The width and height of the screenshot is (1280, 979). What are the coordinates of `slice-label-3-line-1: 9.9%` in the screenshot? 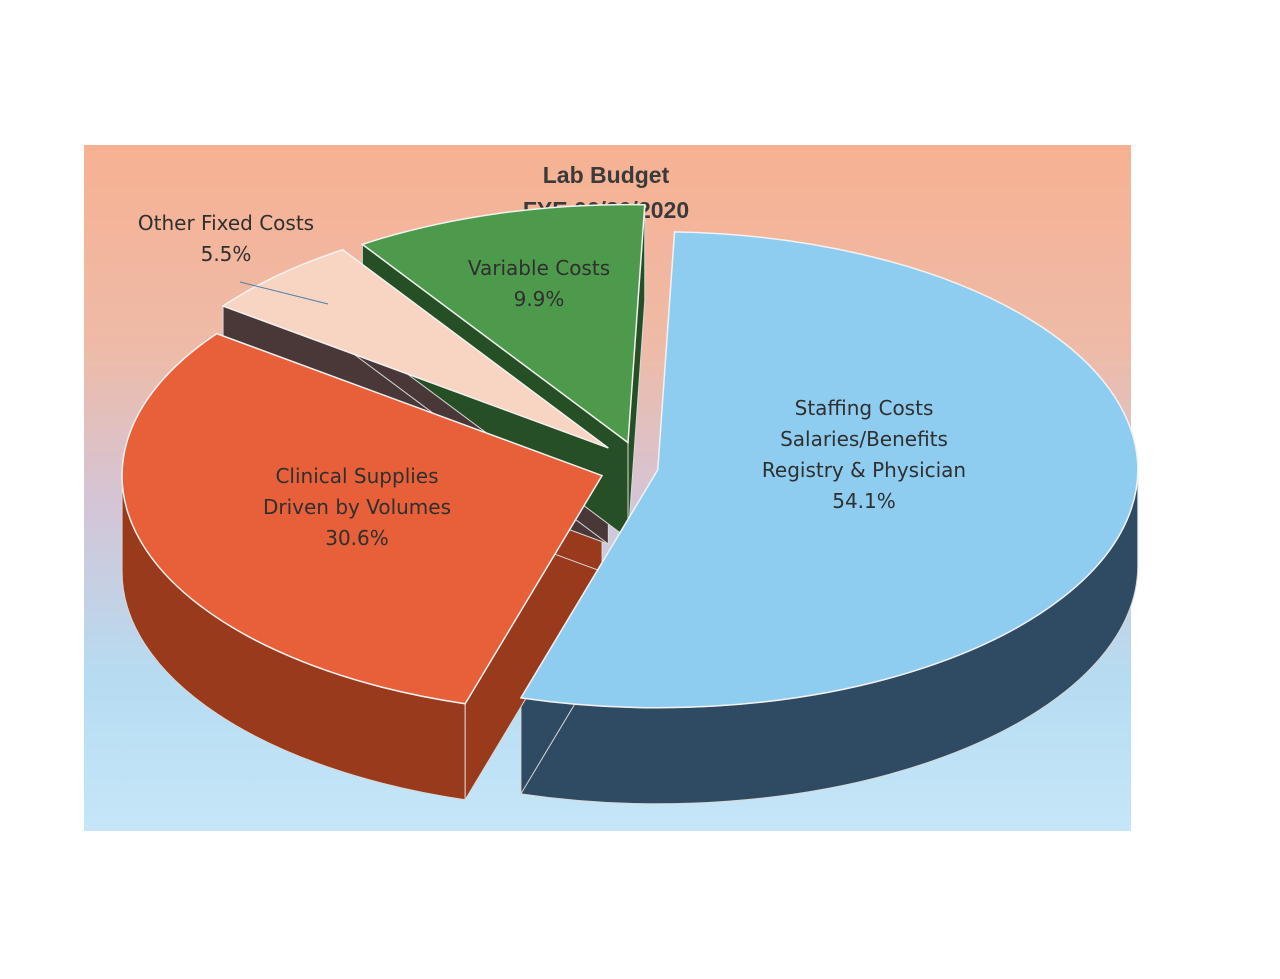 It's located at (539, 299).